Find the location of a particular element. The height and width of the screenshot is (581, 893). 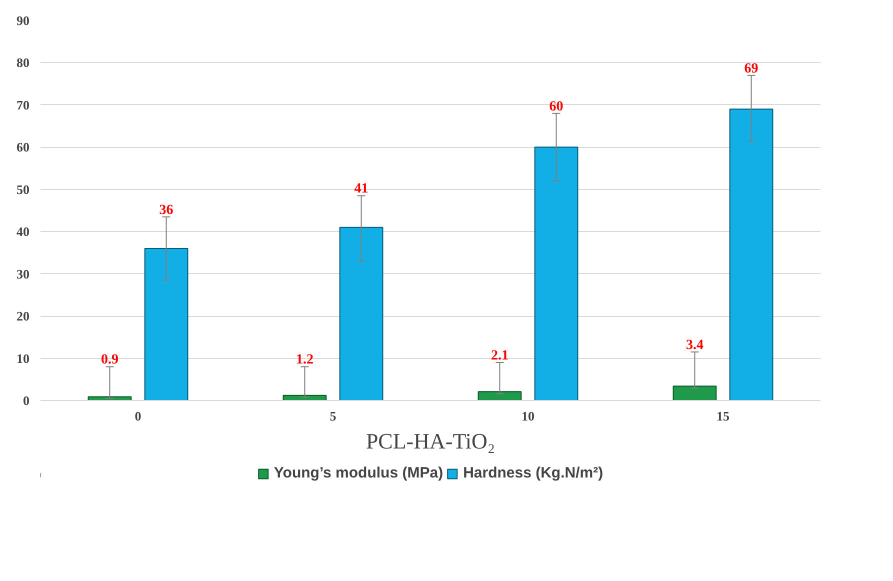

data-label: 0.9 is located at coordinates (109, 360).